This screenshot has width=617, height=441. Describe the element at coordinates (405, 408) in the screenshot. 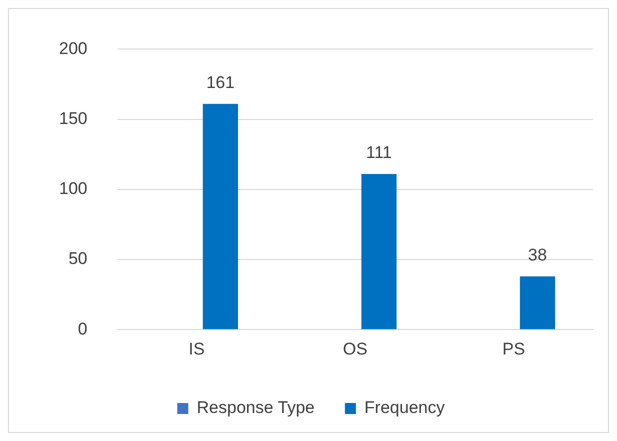

I see `legend-label: Frequency` at that location.